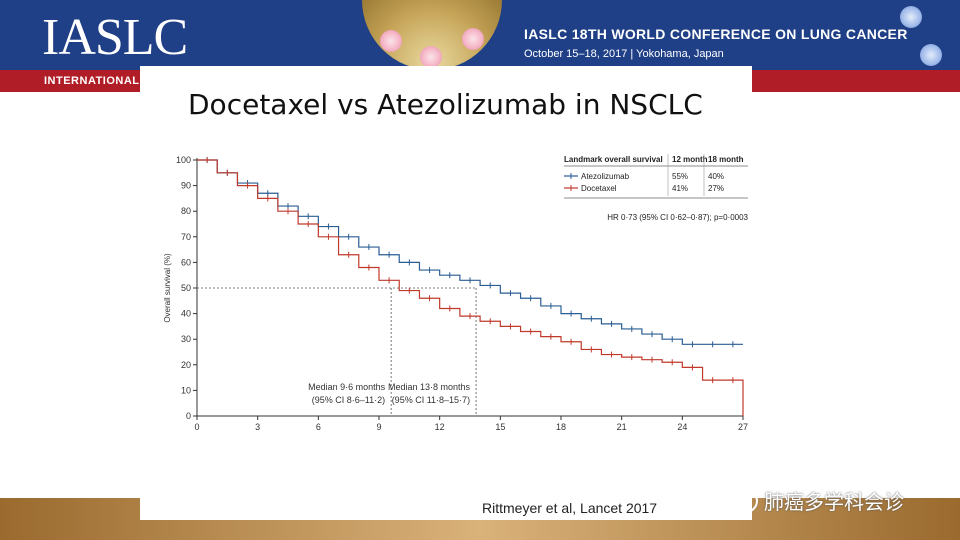 This screenshot has width=960, height=540. What do you see at coordinates (115, 37) in the screenshot?
I see `iaslc-logo: IASLC` at bounding box center [115, 37].